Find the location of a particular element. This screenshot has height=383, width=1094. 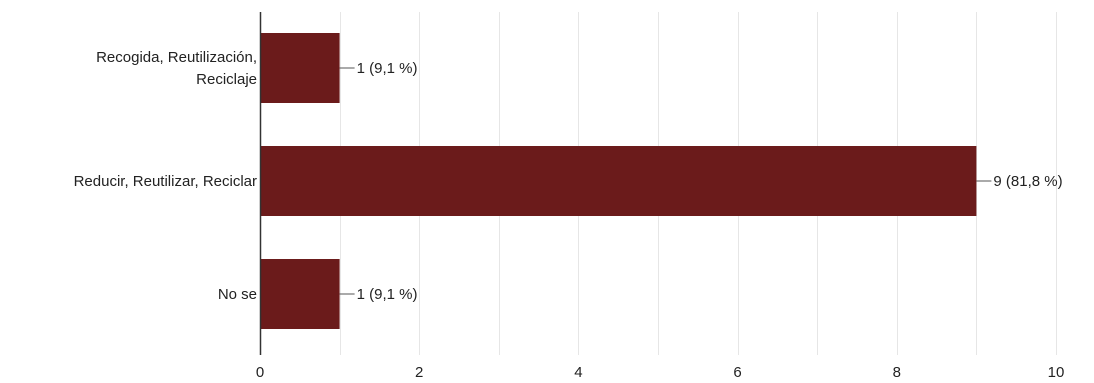

data-label: 9 (81,8 %) is located at coordinates (1027, 181).